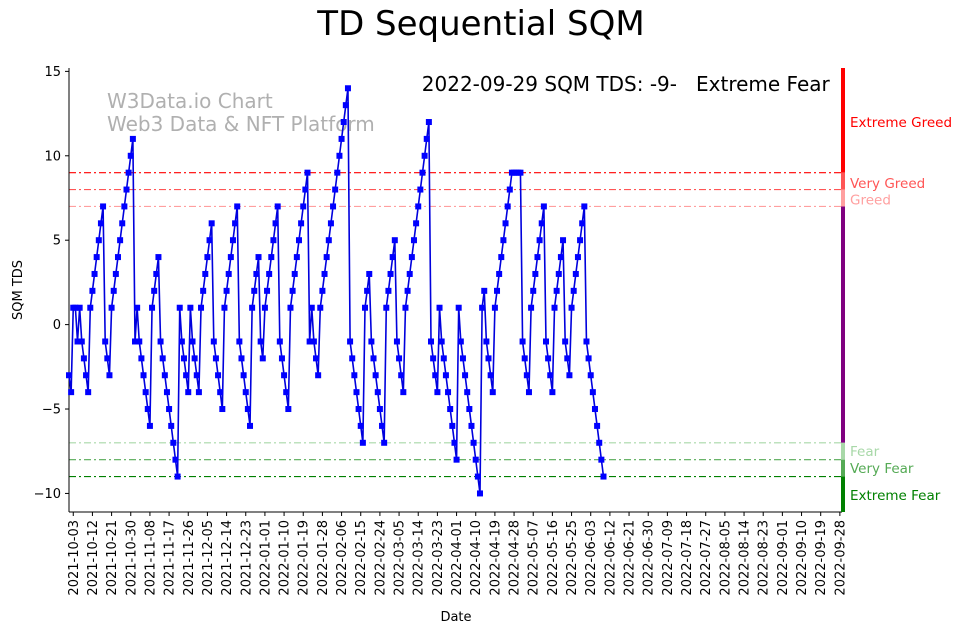 The image size is (962, 633). What do you see at coordinates (47, 494) in the screenshot?
I see `y-tick-label: −10` at bounding box center [47, 494].